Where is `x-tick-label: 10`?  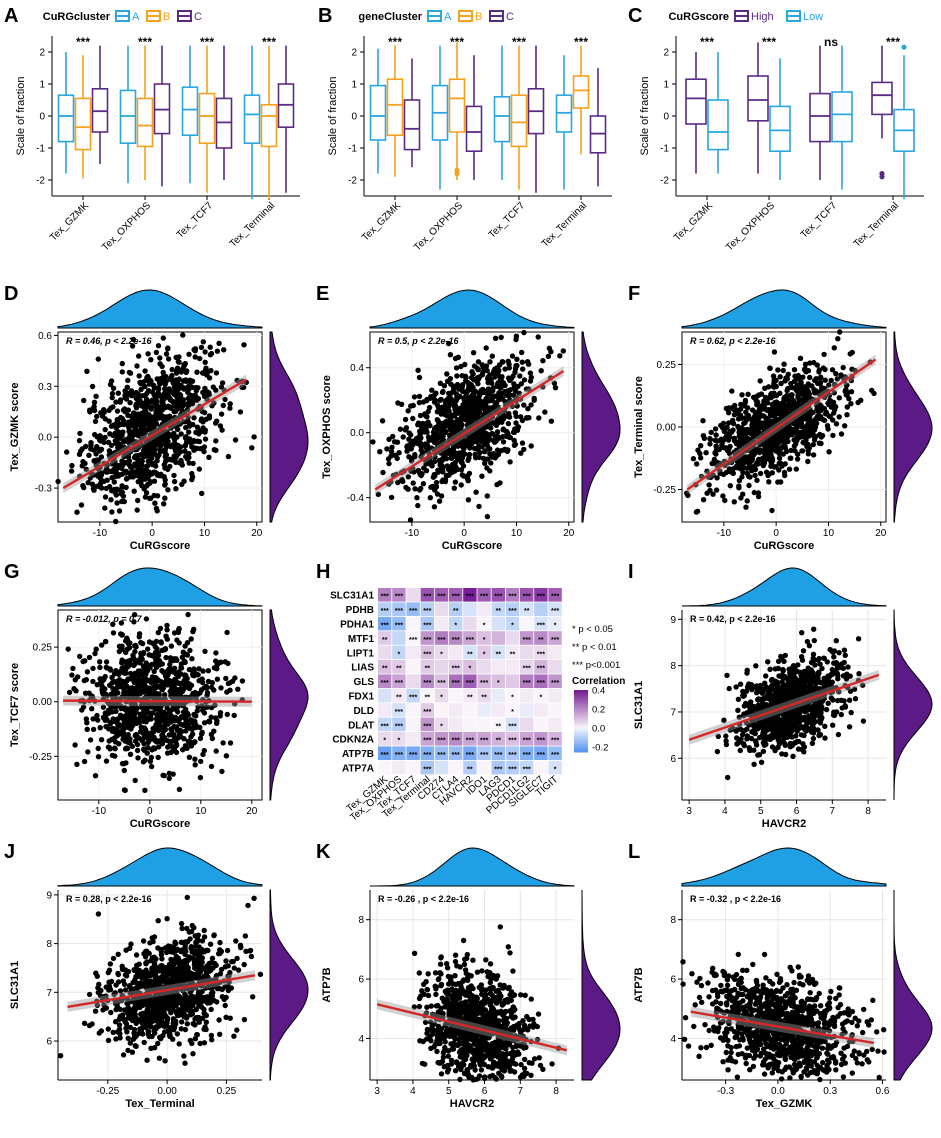
x-tick-label: 10 is located at coordinates (201, 811).